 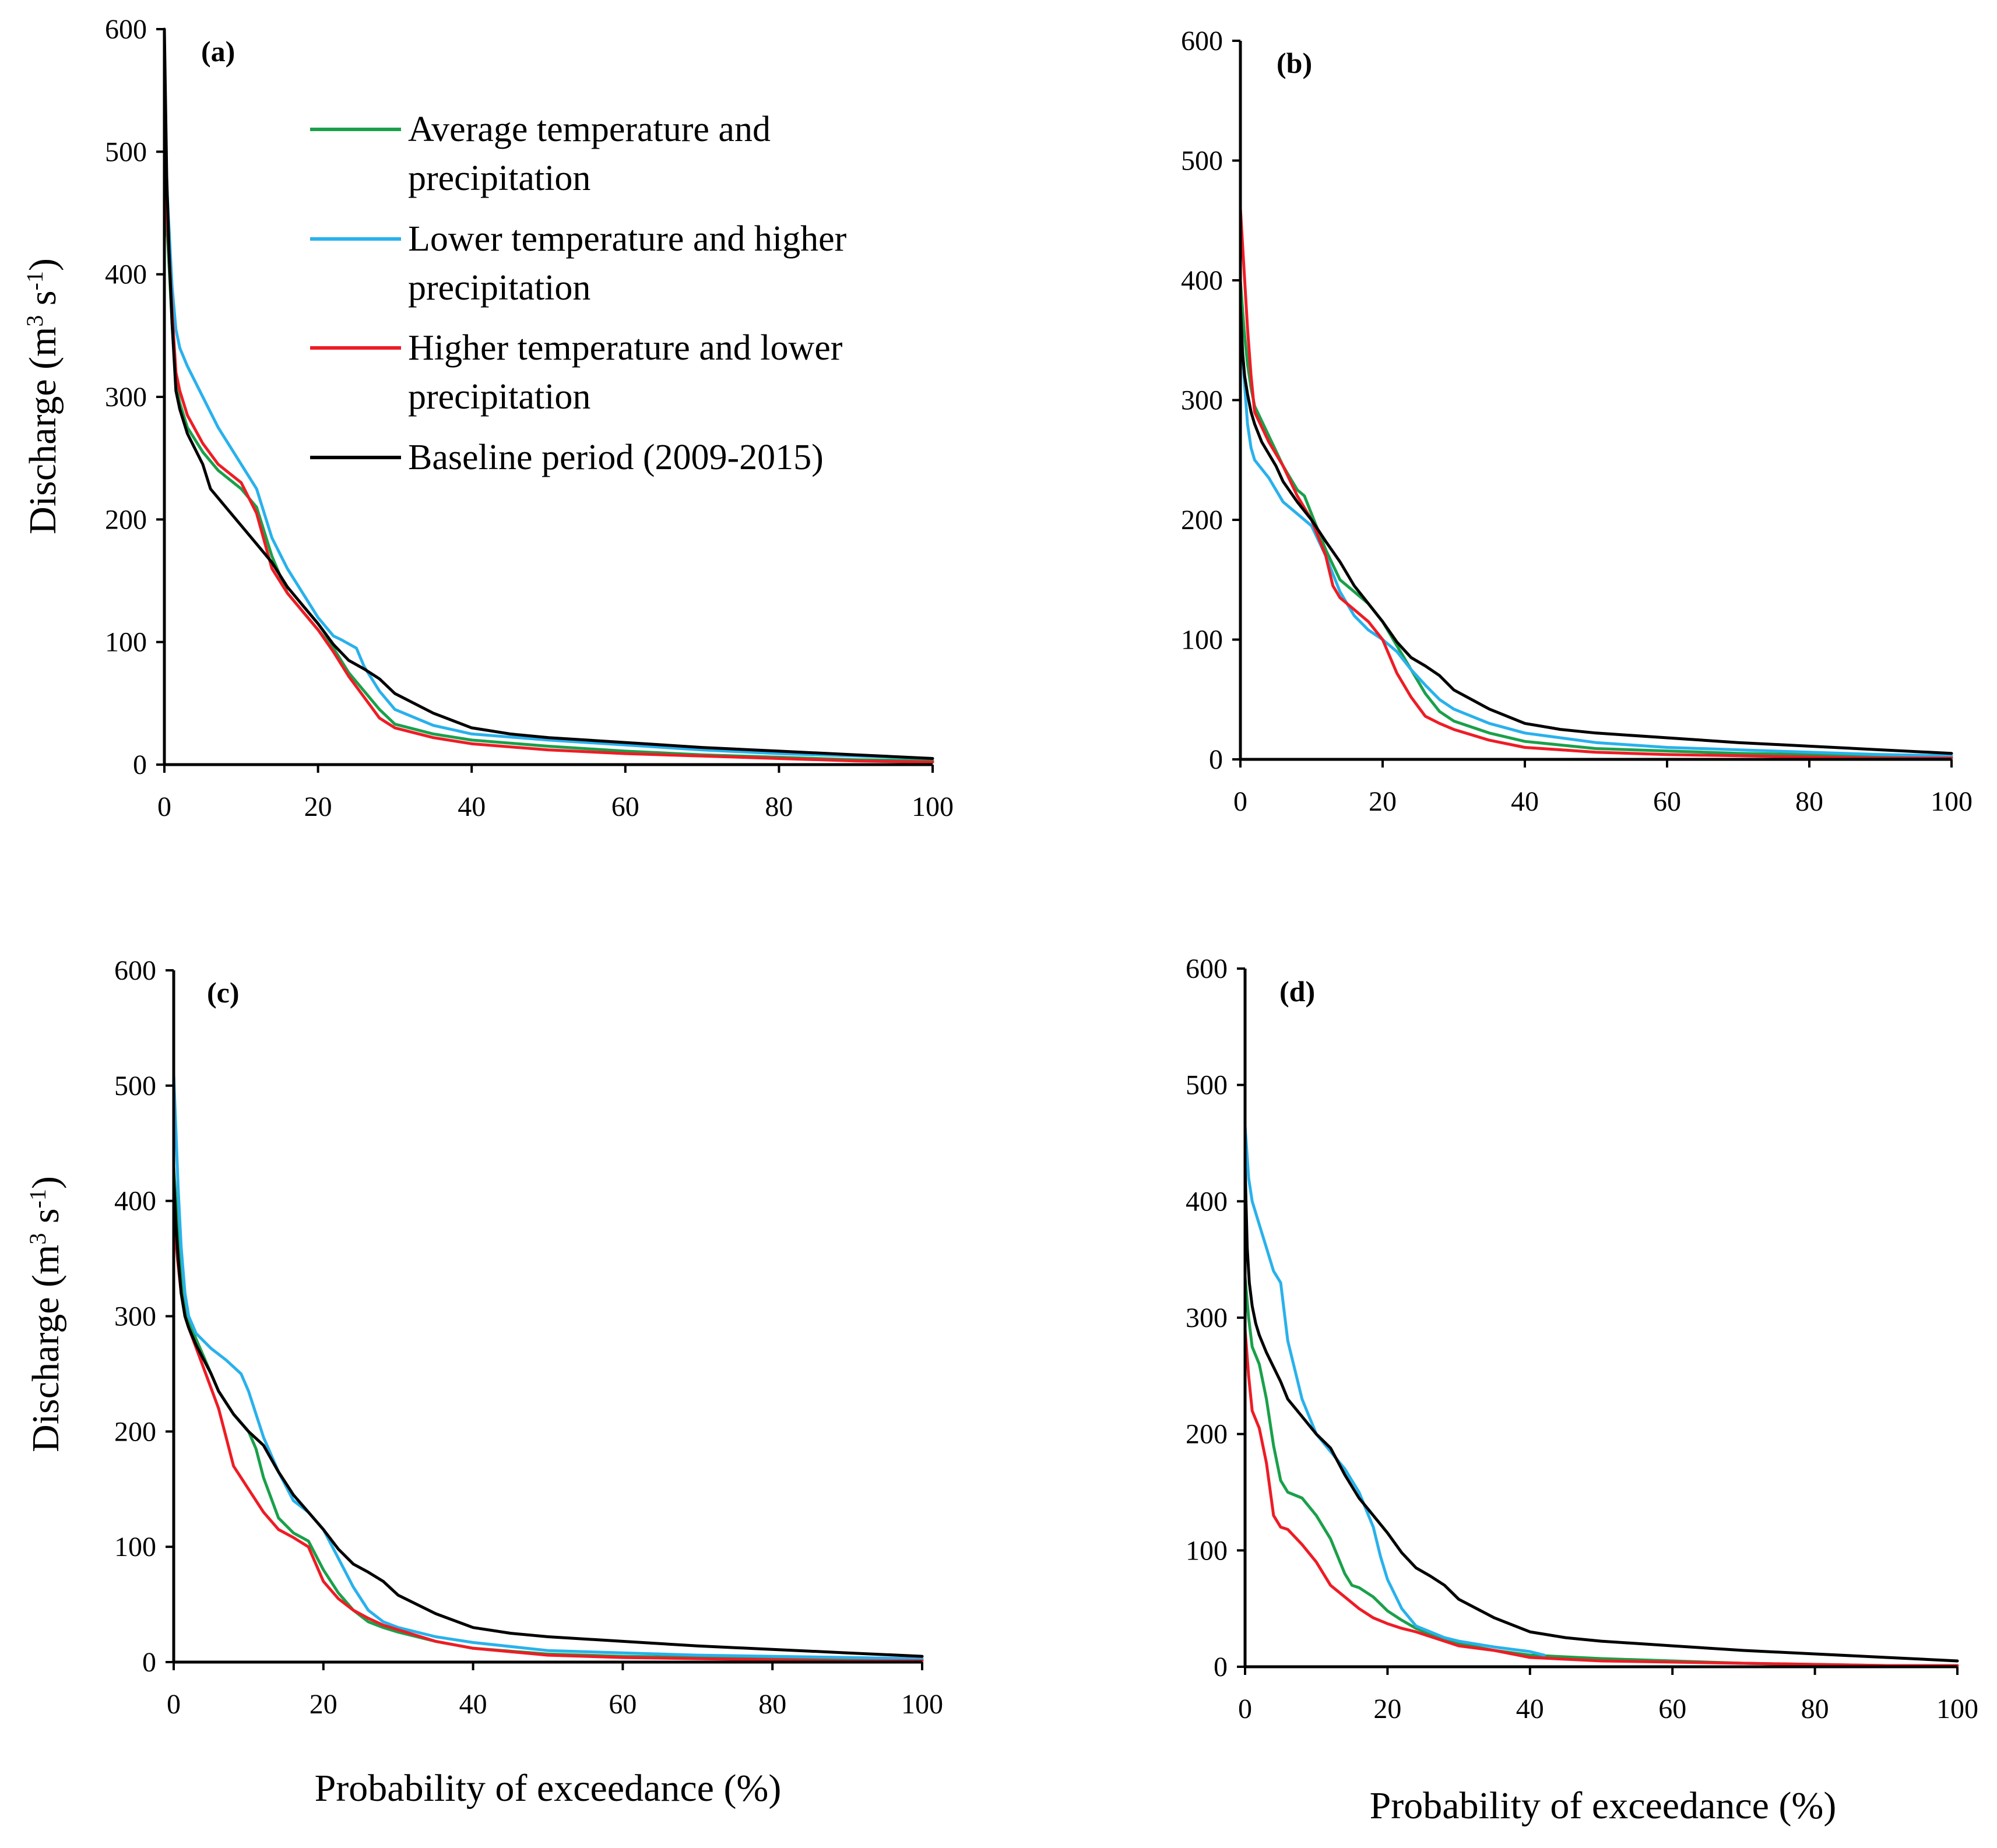 What do you see at coordinates (218, 51) in the screenshot?
I see `panel-label-a: (a)` at bounding box center [218, 51].